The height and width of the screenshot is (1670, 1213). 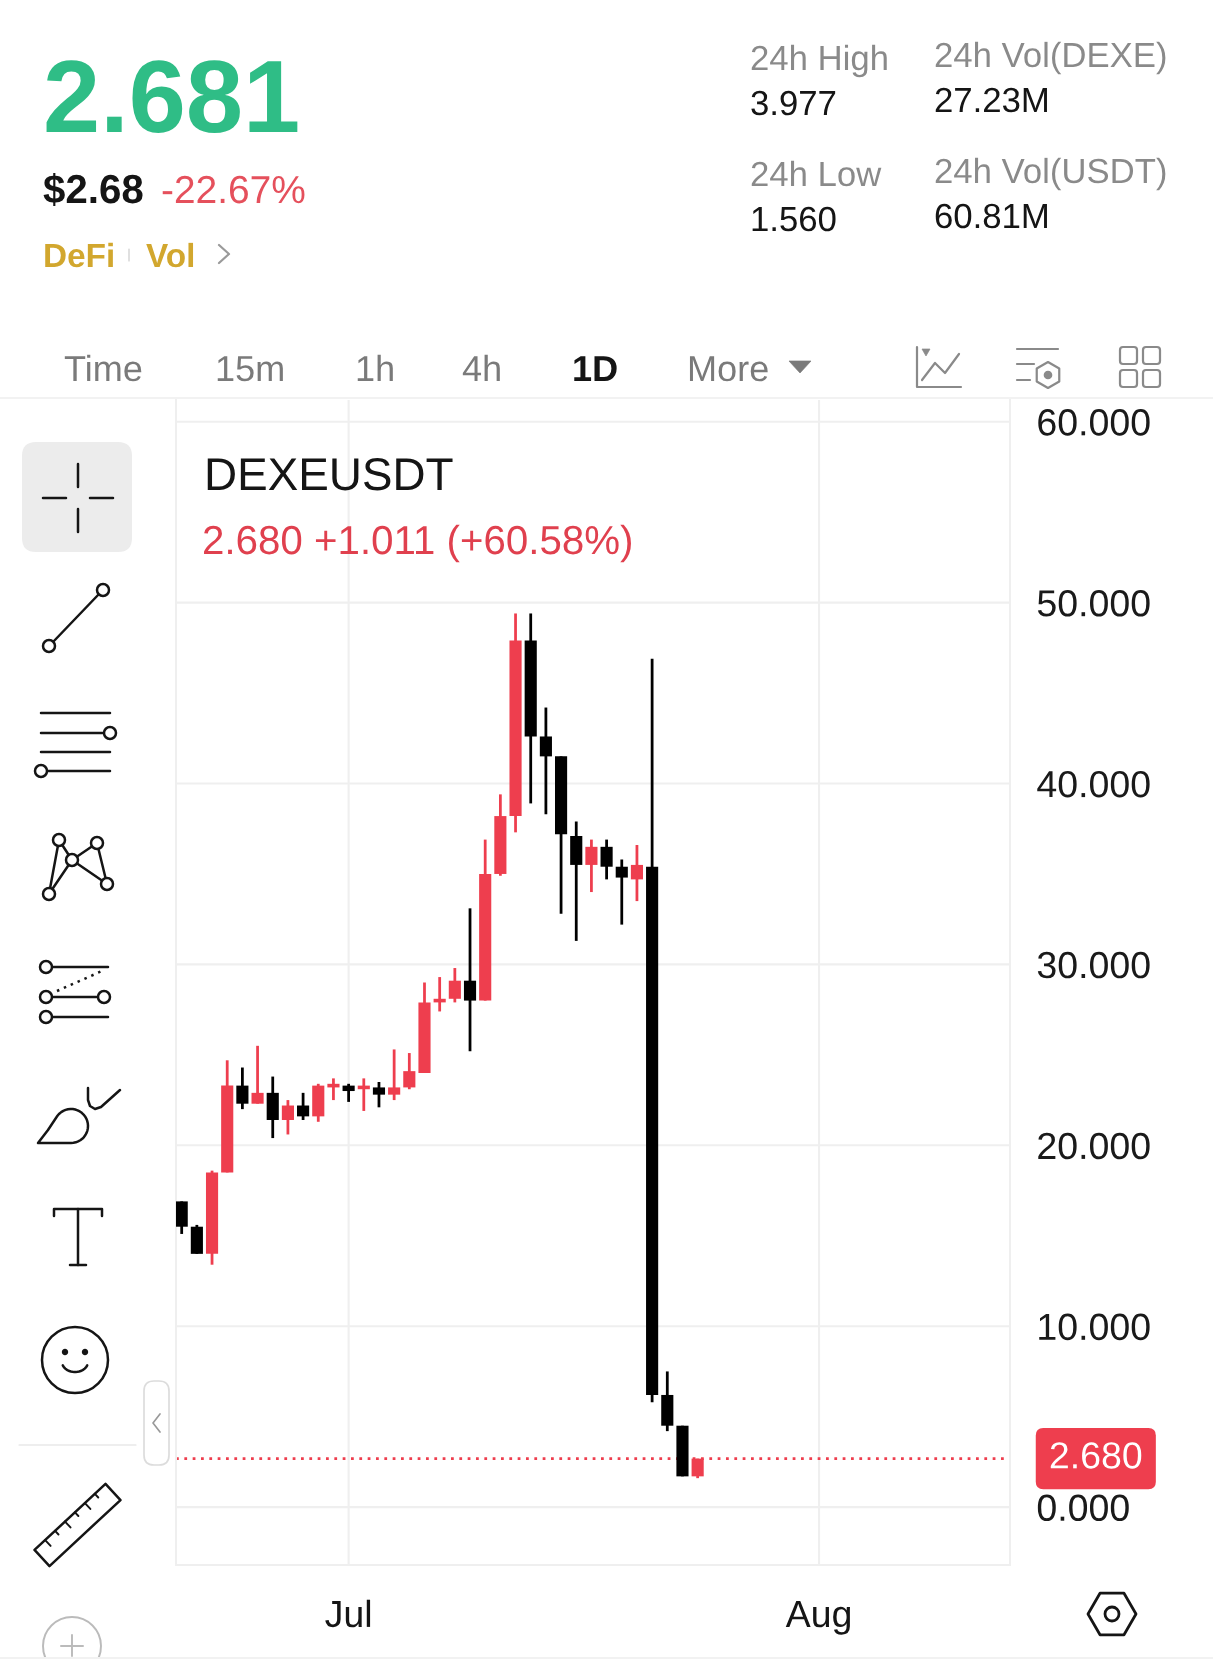 I want to click on text: $2.68, so click(x=93, y=189).